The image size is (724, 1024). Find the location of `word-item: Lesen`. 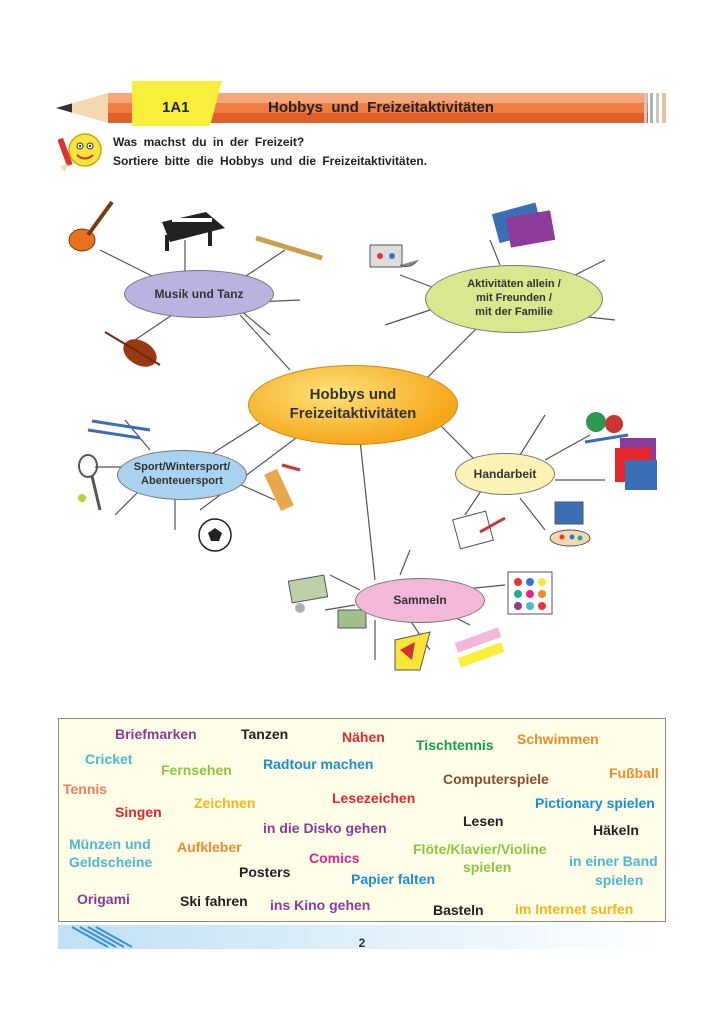

word-item: Lesen is located at coordinates (483, 821).